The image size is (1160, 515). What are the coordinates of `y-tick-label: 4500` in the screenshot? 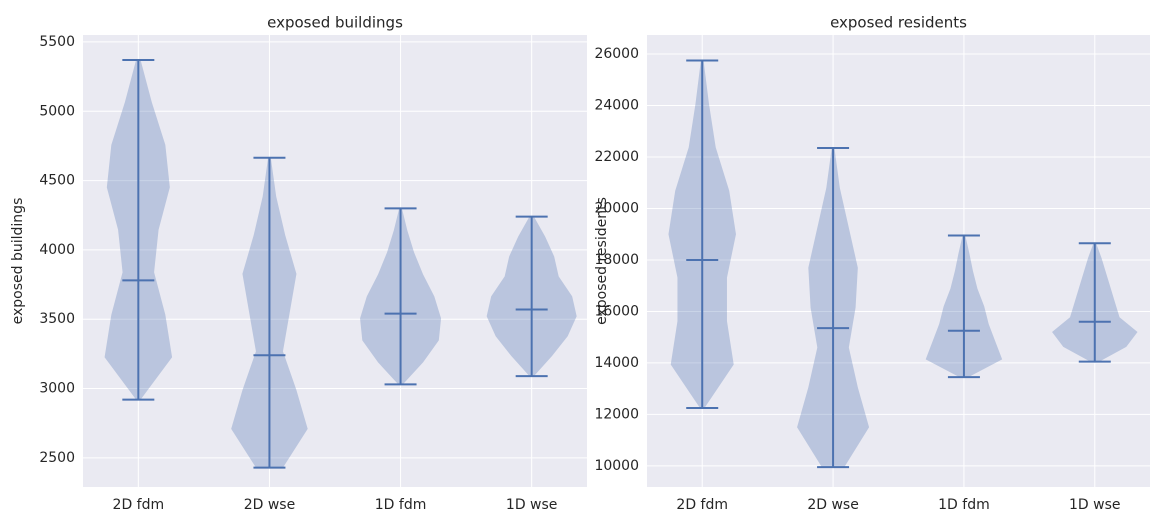 It's located at (57, 181).